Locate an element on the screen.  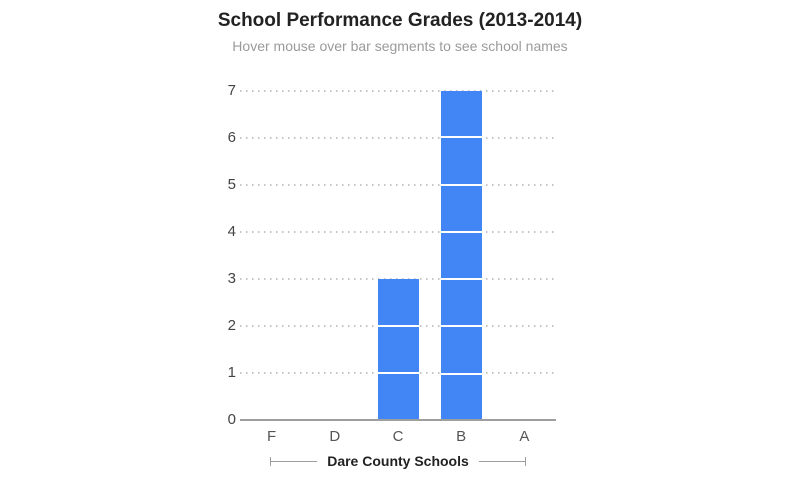
bracket-left-line is located at coordinates (294, 461).